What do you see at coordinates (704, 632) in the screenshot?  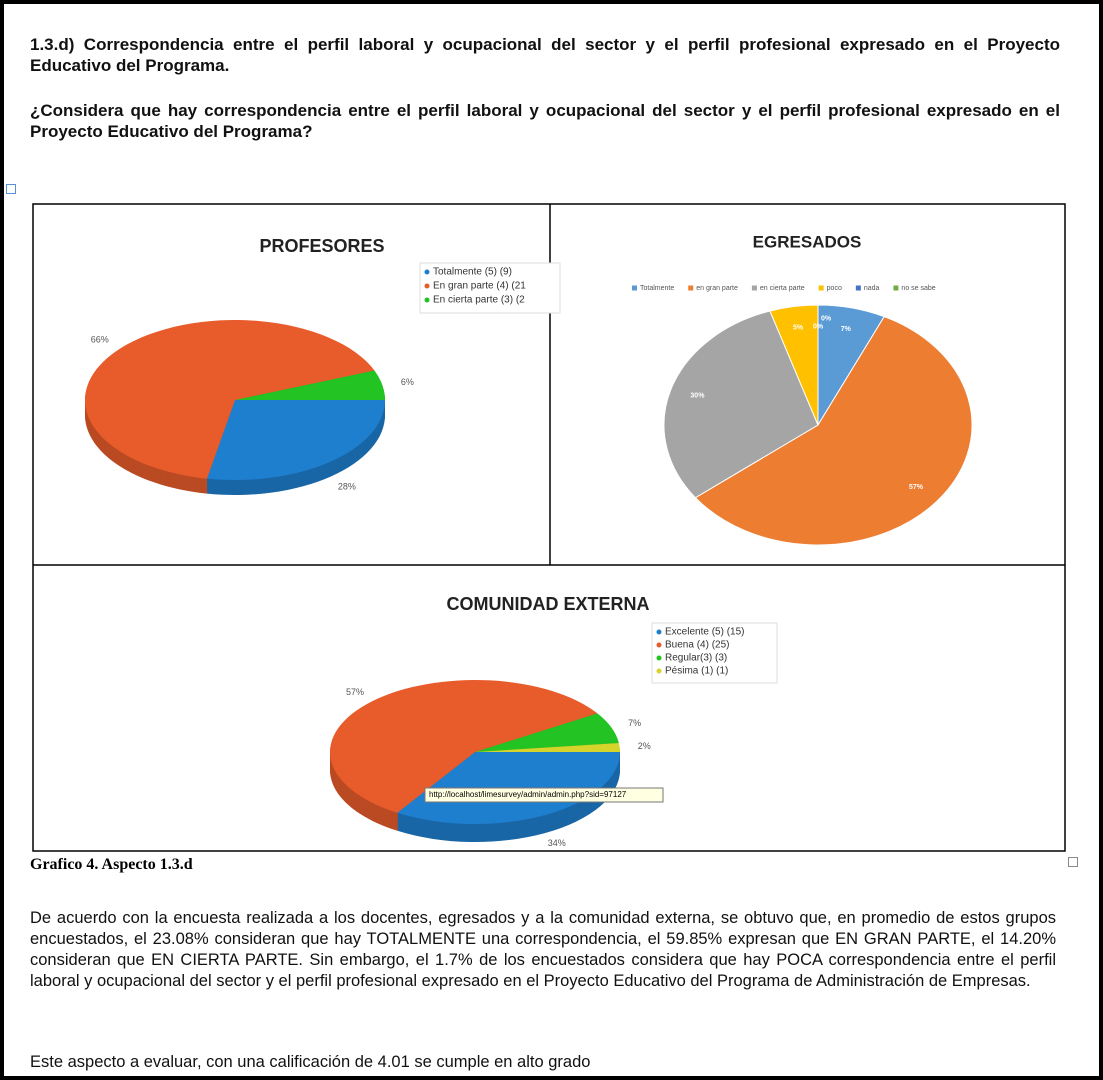 I see `legend-label: Excelente (5) (15)` at bounding box center [704, 632].